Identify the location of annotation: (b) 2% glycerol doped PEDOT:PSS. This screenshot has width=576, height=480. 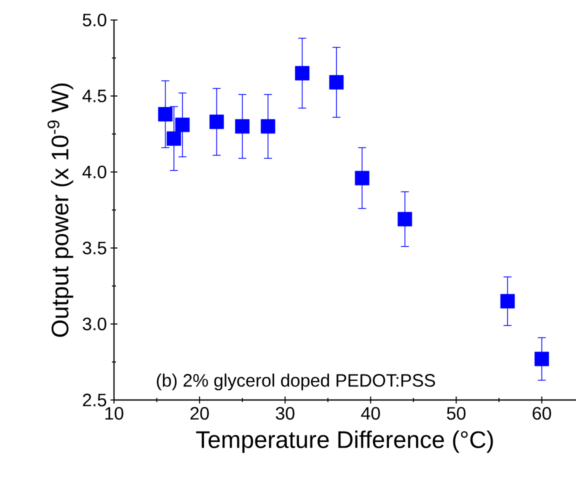
(296, 382).